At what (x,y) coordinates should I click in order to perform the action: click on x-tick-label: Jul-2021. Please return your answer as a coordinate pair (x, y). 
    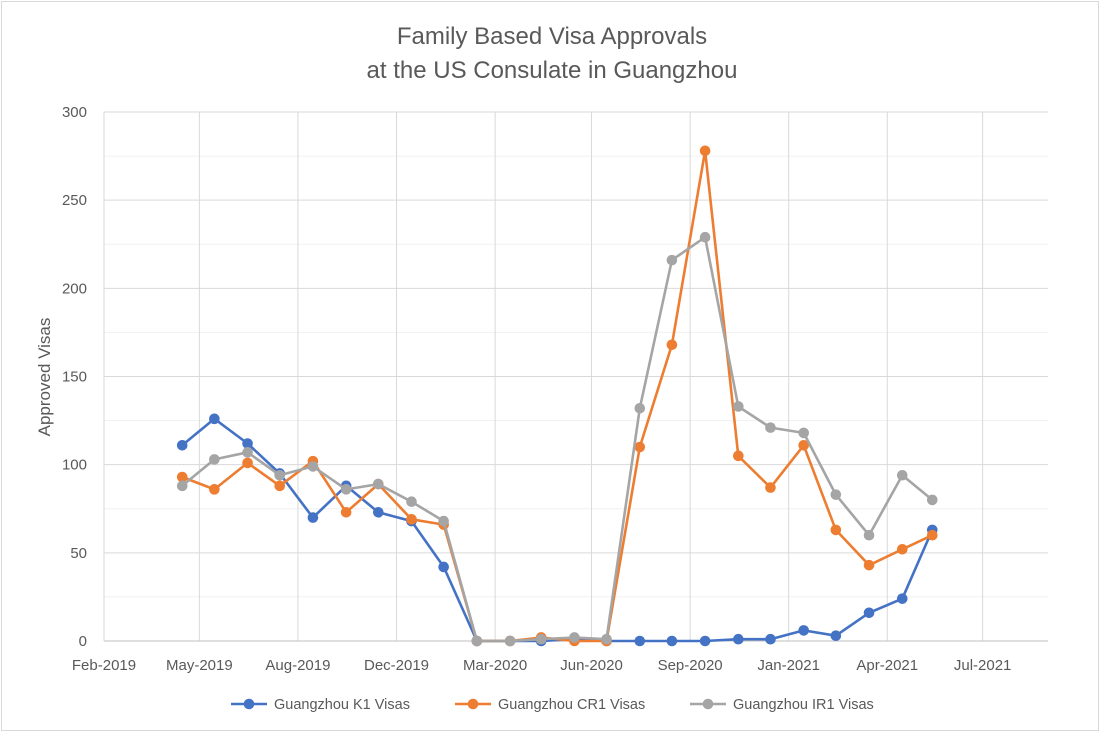
    Looking at the image, I should click on (983, 665).